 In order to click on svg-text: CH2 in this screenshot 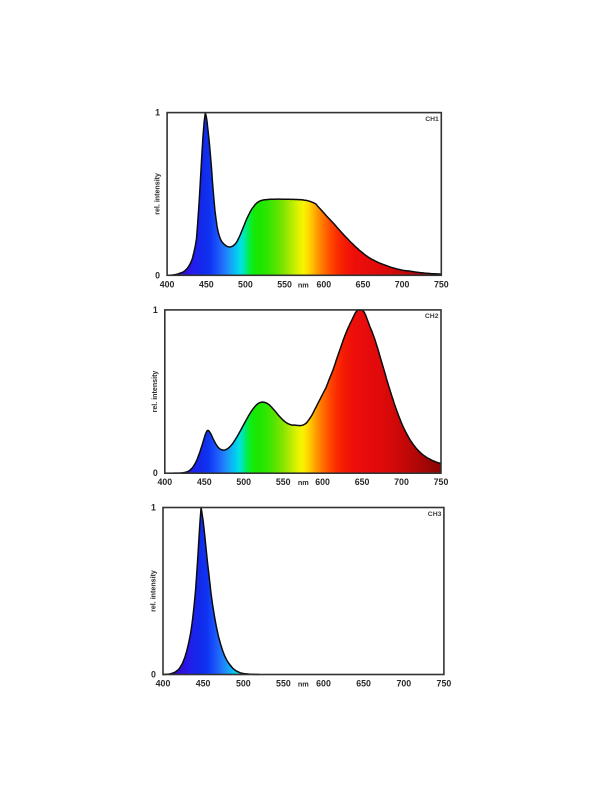, I will do `click(432, 316)`.